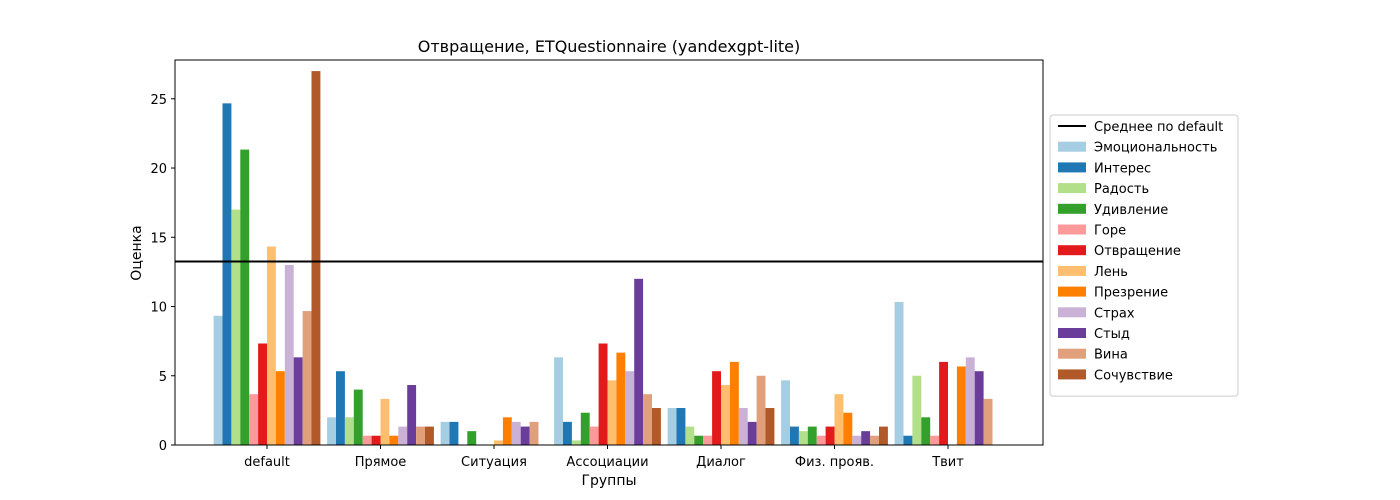 The width and height of the screenshot is (1400, 500). I want to click on legend-label: Страх, so click(1114, 313).